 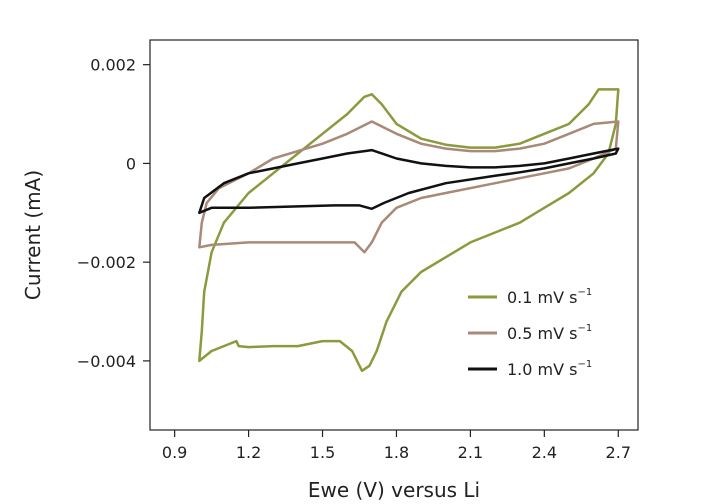 What do you see at coordinates (106, 361) in the screenshot?
I see `y-tick-label-3: −0.004` at bounding box center [106, 361].